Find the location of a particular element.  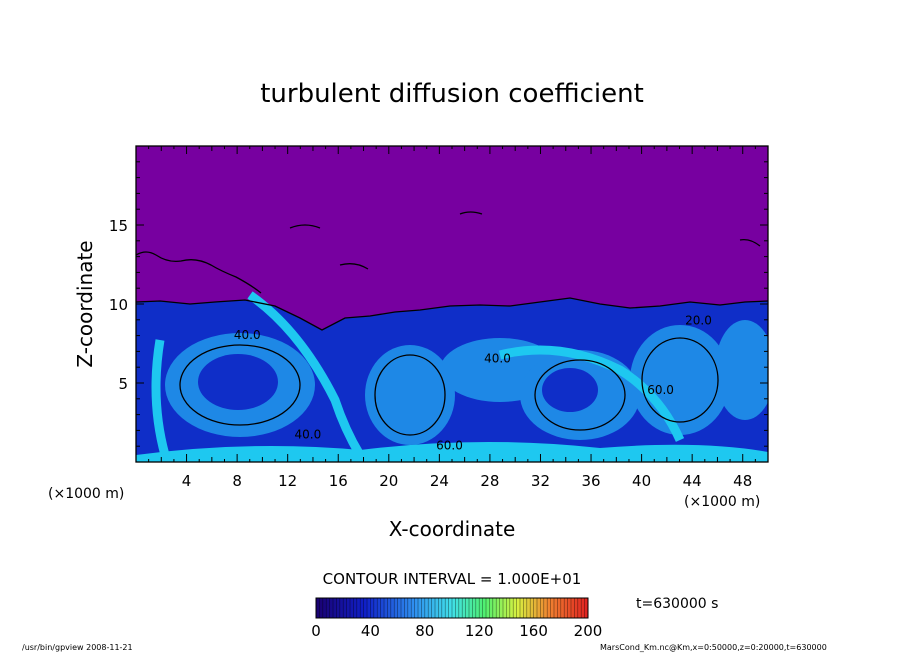

x-tick-label: 4 is located at coordinates (187, 481).